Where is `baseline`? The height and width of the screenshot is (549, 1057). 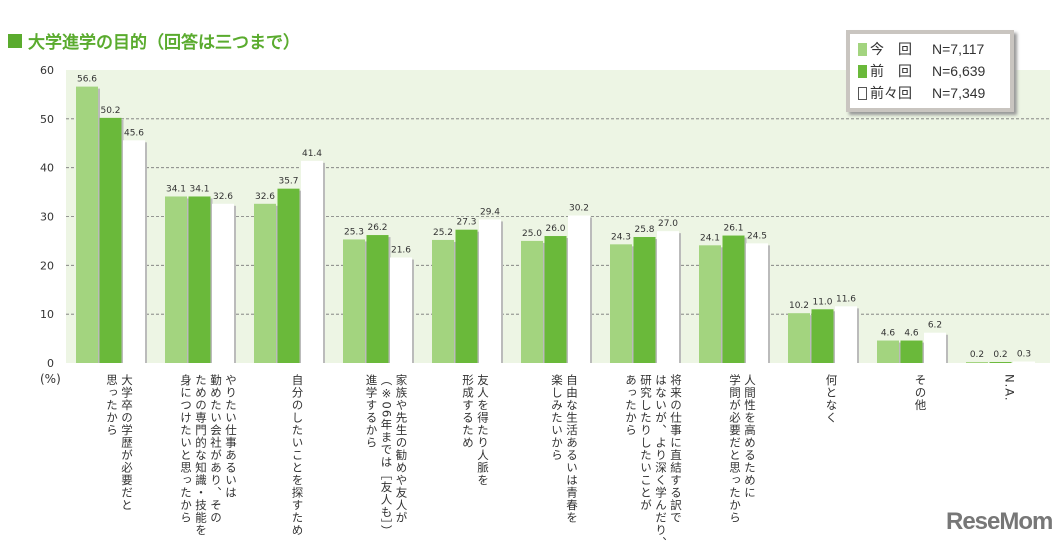
baseline is located at coordinates (558, 364).